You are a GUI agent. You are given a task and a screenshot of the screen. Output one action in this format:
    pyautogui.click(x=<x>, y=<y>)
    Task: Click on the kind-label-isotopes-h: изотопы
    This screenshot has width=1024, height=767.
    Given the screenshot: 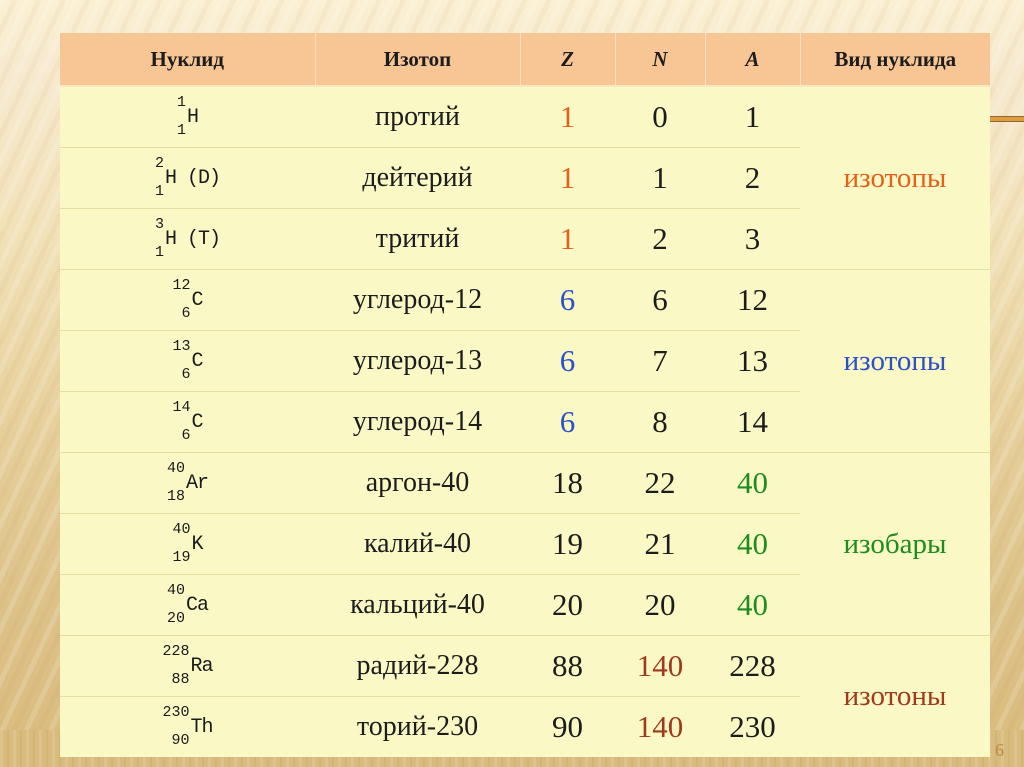 What is the action you would take?
    pyautogui.click(x=895, y=178)
    